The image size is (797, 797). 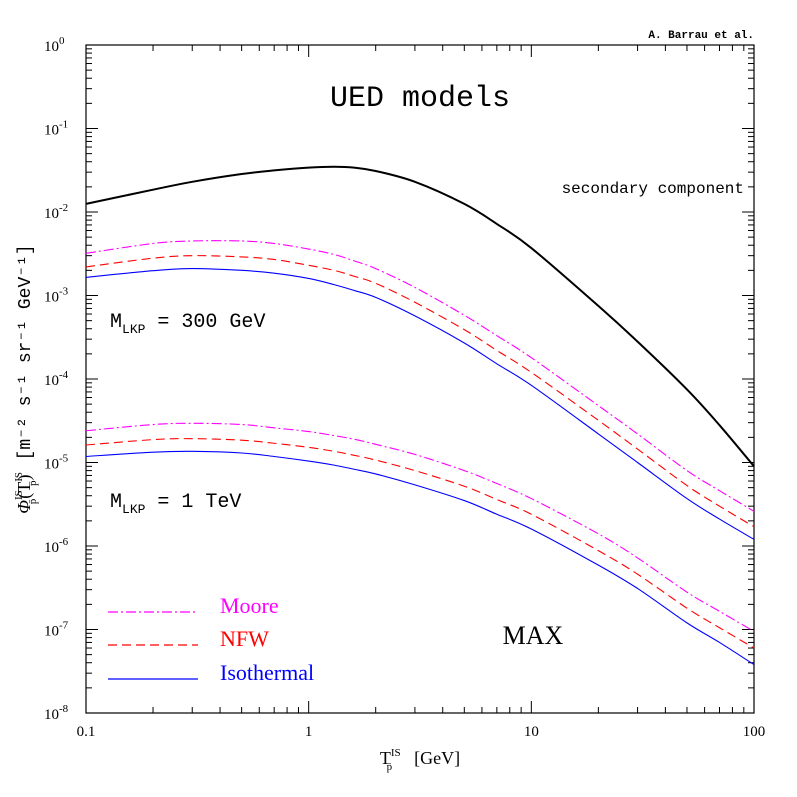 What do you see at coordinates (267, 672) in the screenshot?
I see `legend-label-isothermal: Isothermal` at bounding box center [267, 672].